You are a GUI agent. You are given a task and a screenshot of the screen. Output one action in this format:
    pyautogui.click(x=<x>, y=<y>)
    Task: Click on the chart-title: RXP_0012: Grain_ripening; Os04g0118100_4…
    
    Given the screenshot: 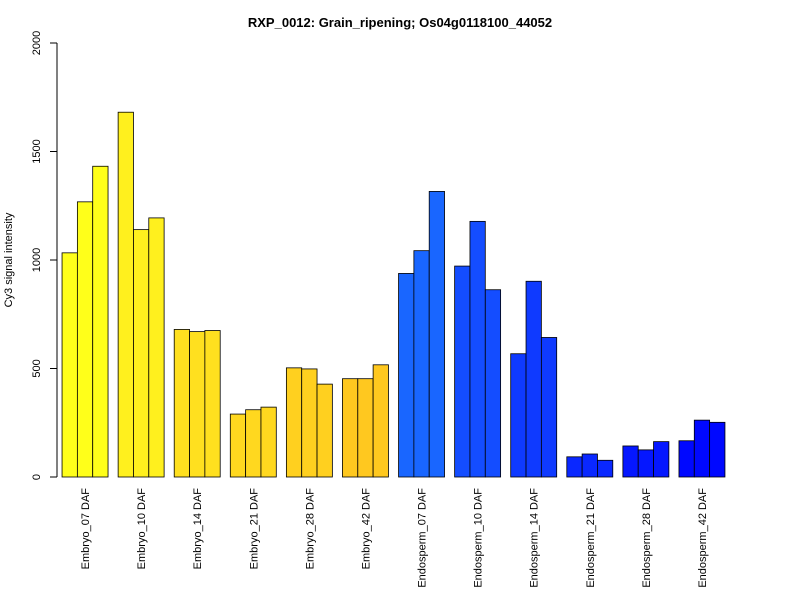 What is the action you would take?
    pyautogui.click(x=400, y=22)
    